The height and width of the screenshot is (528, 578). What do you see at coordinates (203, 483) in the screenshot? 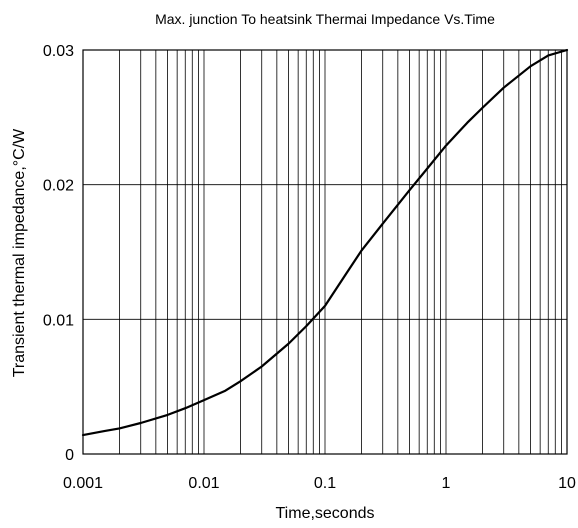
I see `x-tick-label: 0.01` at bounding box center [203, 483].